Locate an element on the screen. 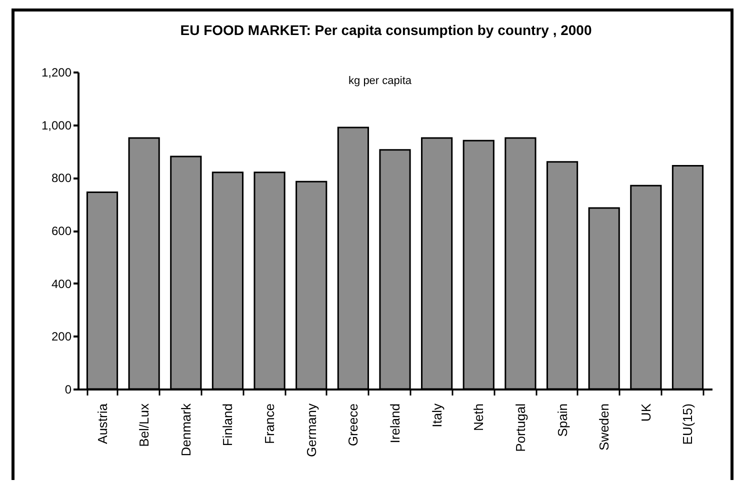 The image size is (737, 481). y-tick-label: 0 is located at coordinates (68, 389).